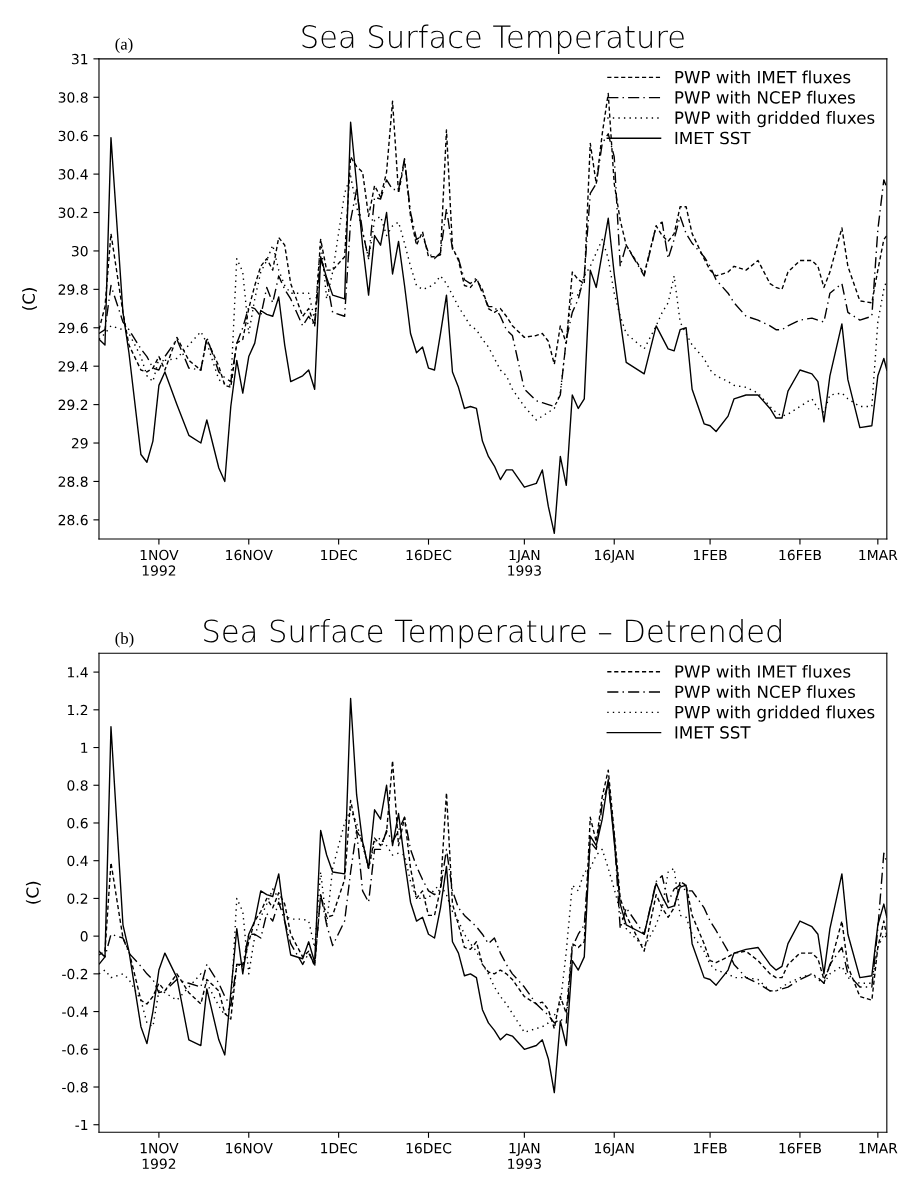 The width and height of the screenshot is (904, 1177). What do you see at coordinates (81, 1125) in the screenshot?
I see `y-tick-label: -1` at bounding box center [81, 1125].